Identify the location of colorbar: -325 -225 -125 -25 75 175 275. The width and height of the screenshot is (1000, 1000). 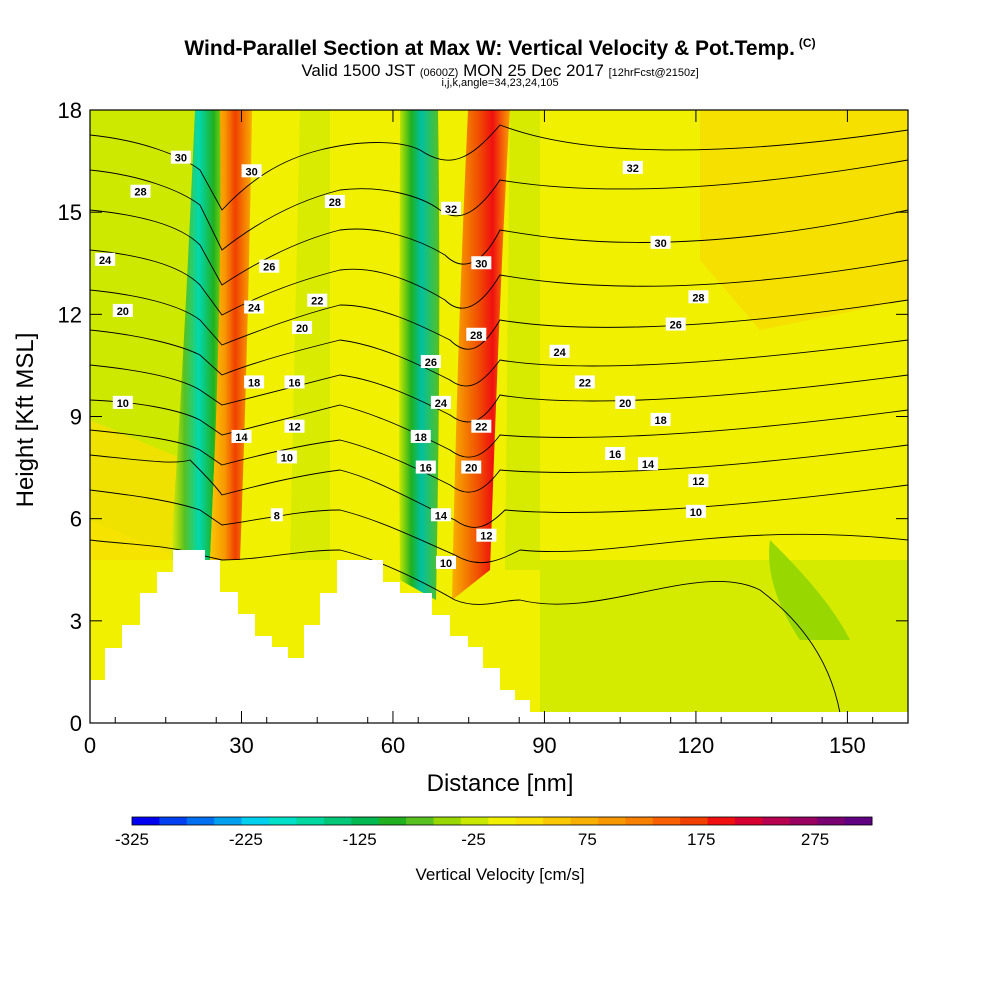
(494, 832).